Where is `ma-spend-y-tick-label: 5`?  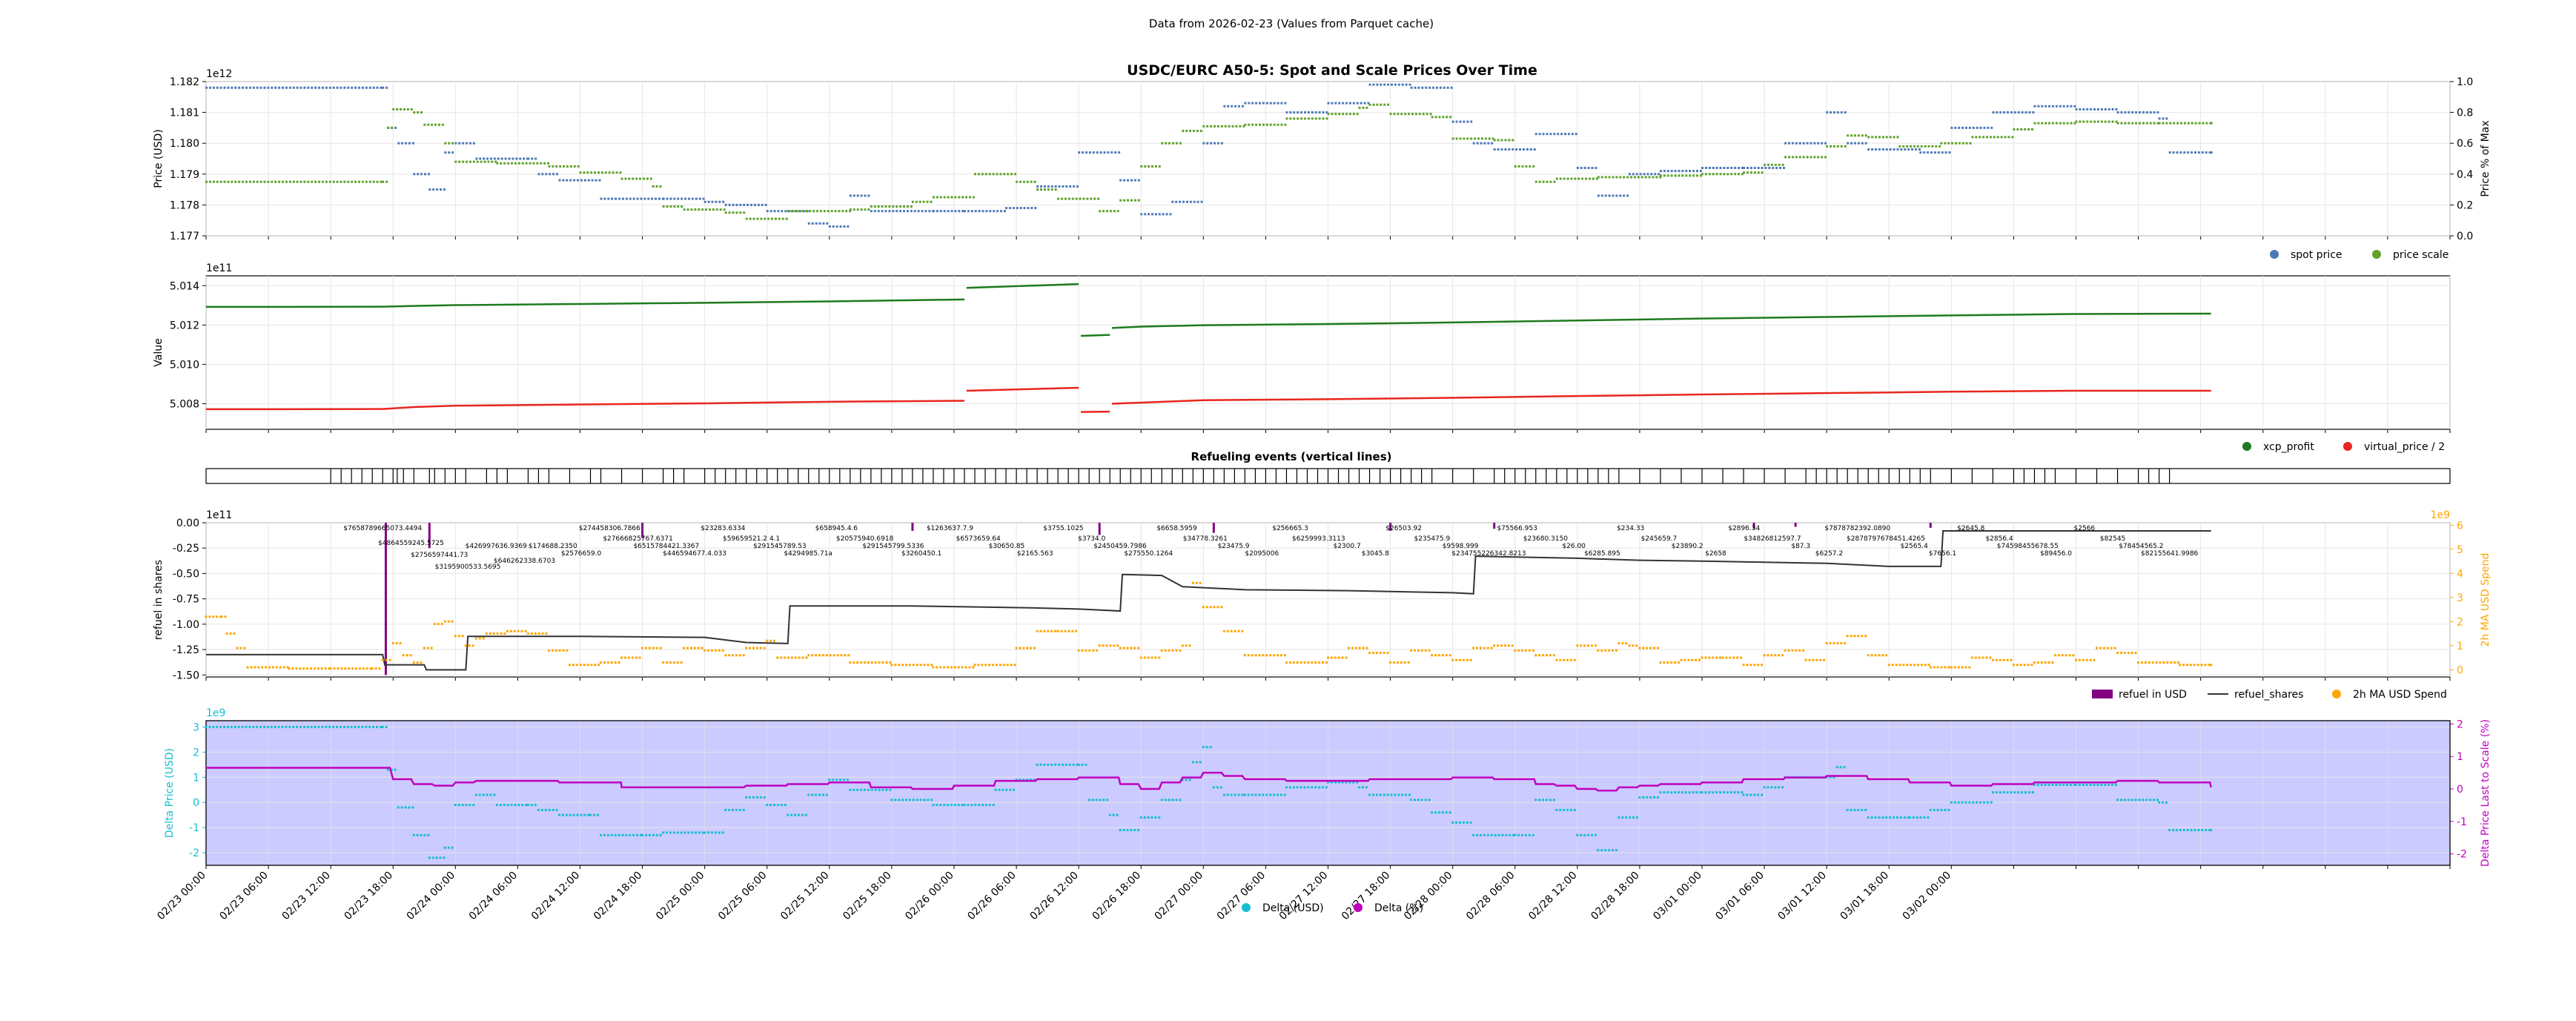 ma-spend-y-tick-label: 5 is located at coordinates (2460, 550).